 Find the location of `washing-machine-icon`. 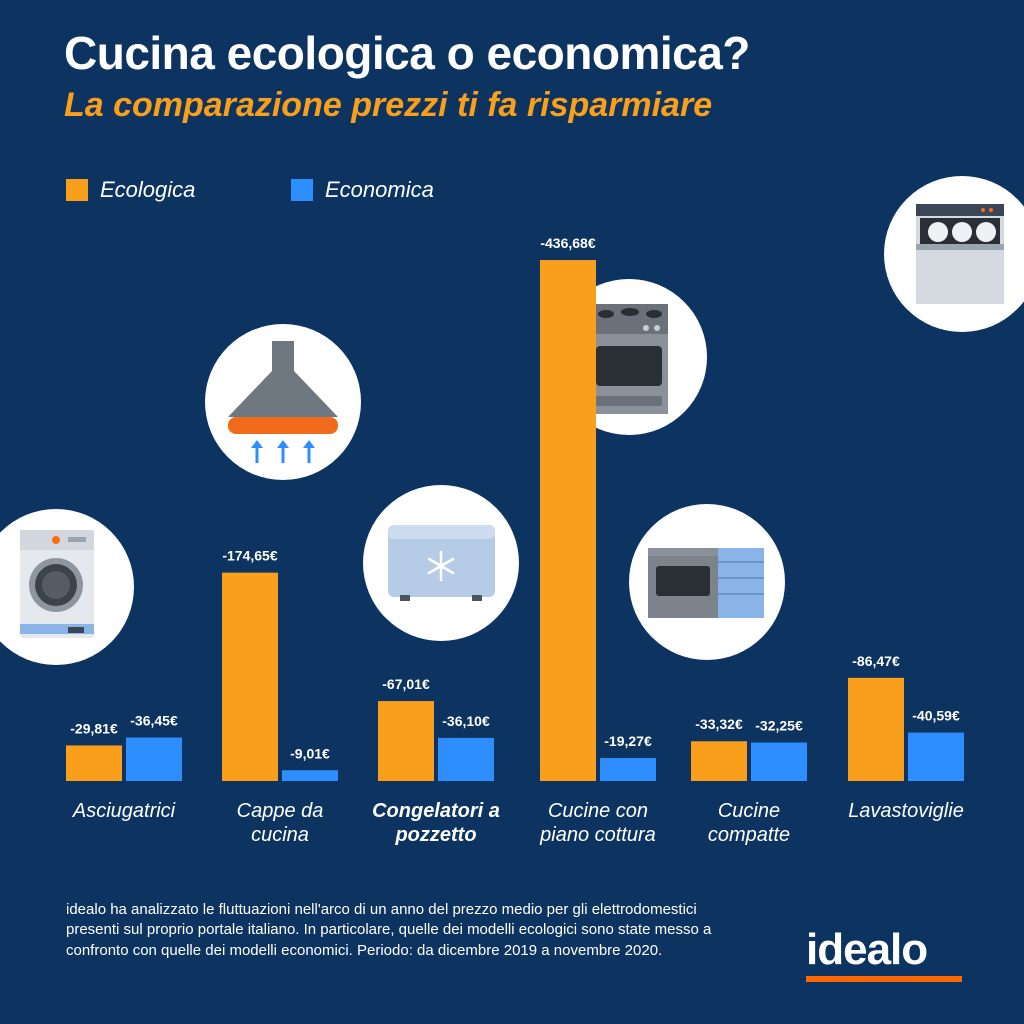

washing-machine-icon is located at coordinates (67, 587).